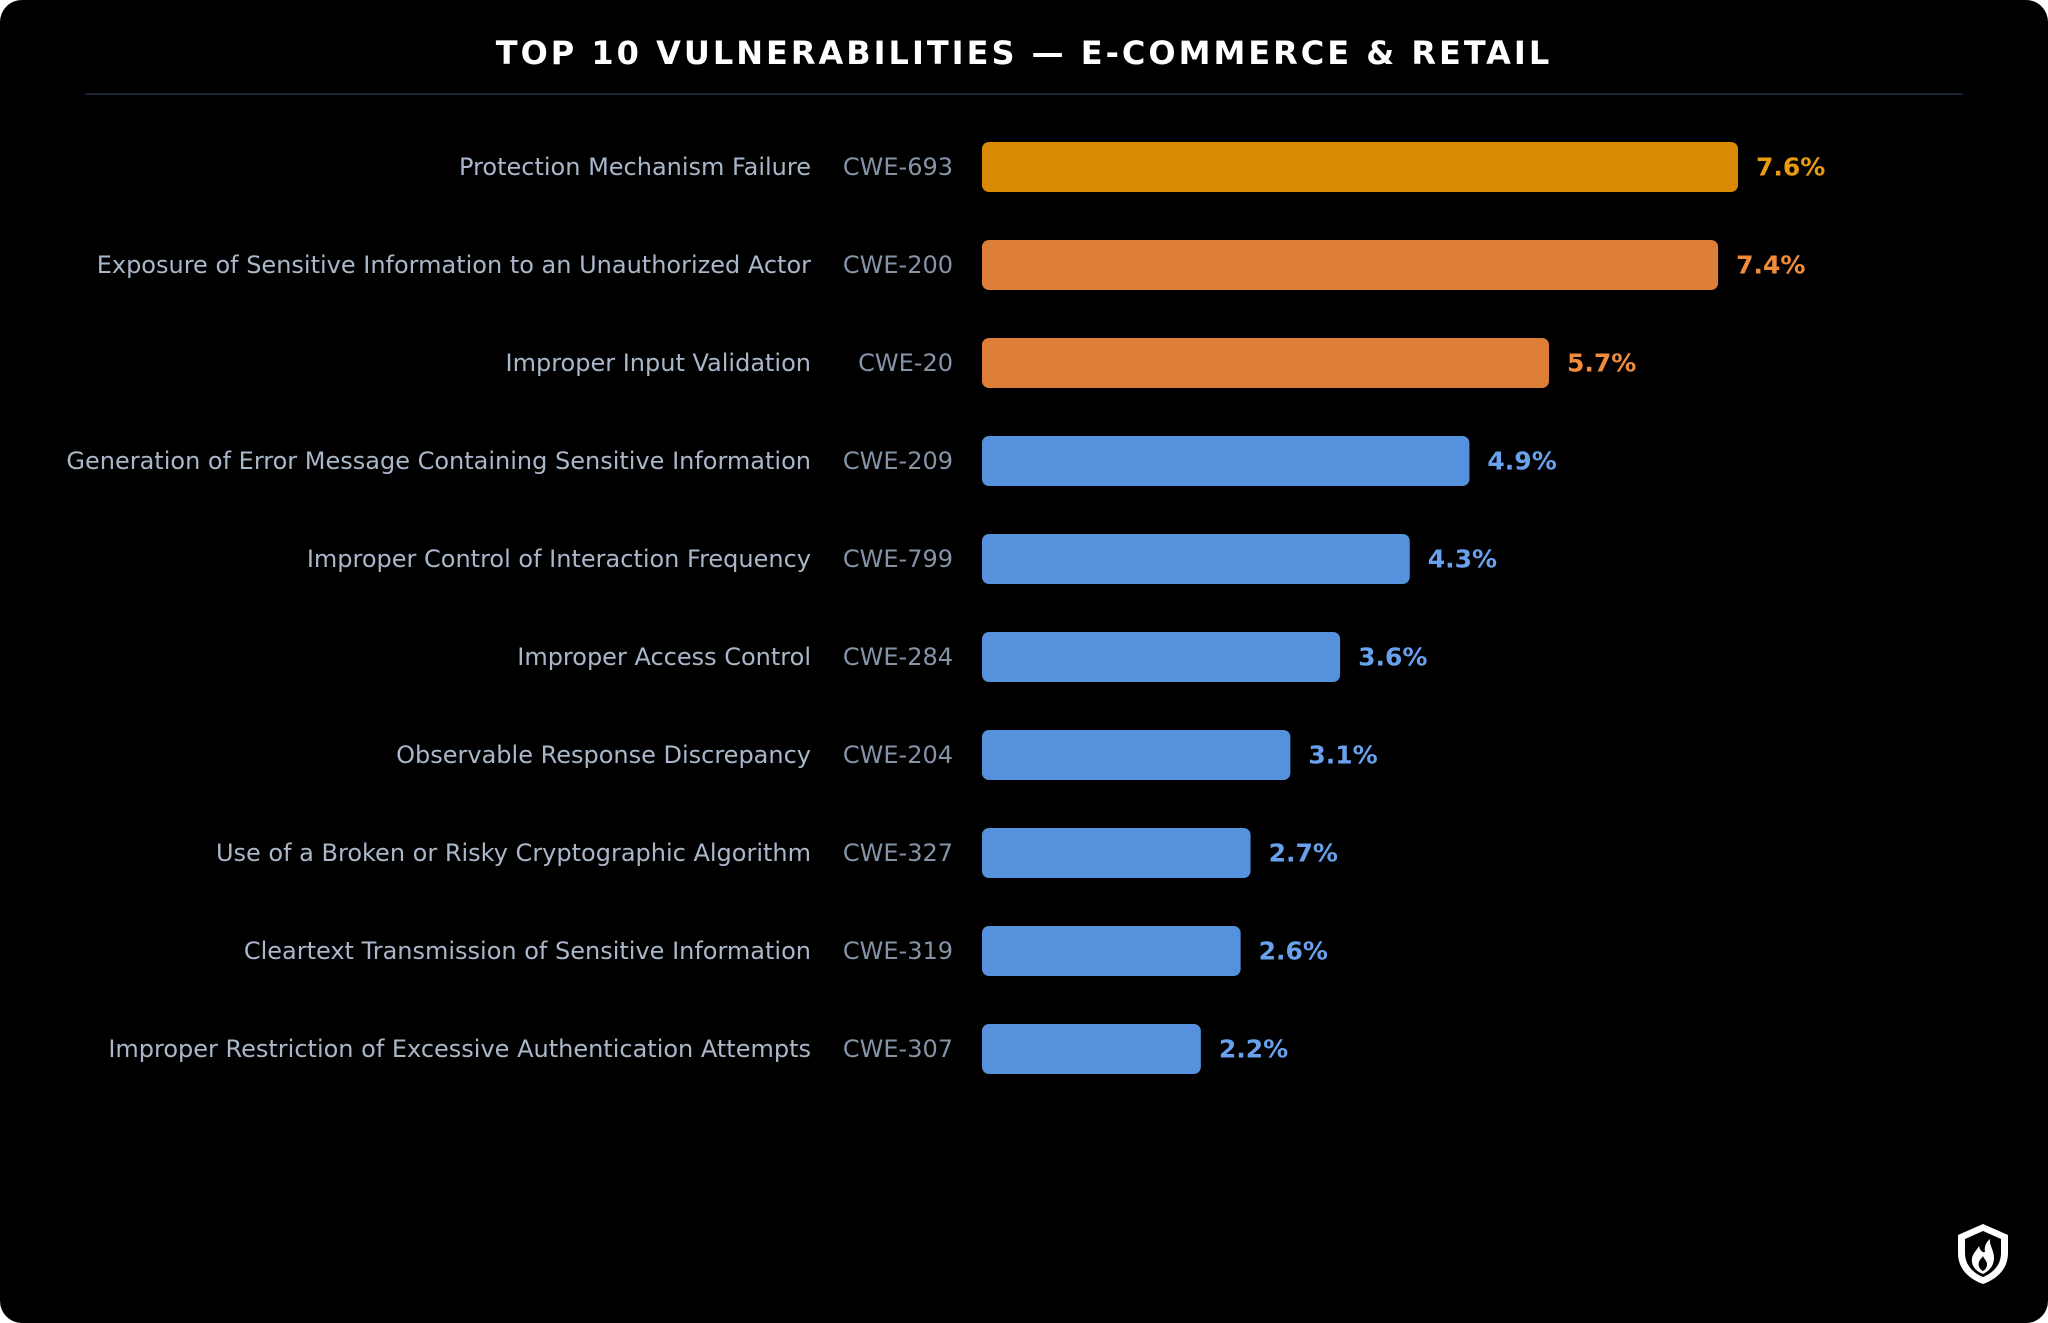 The width and height of the screenshot is (2048, 1323). What do you see at coordinates (635, 167) in the screenshot?
I see `category-label: Protection Mechanism Failure` at bounding box center [635, 167].